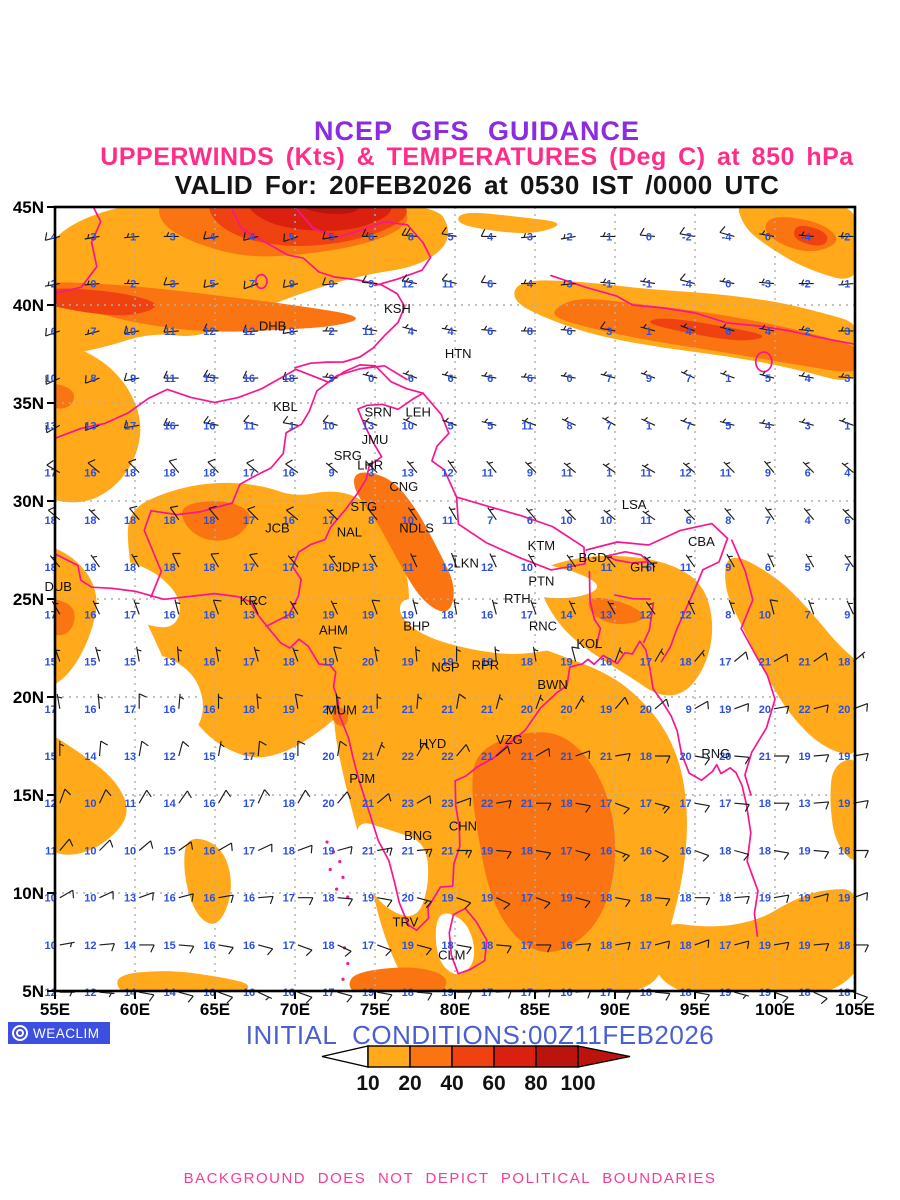 This screenshot has height=1200, width=900. What do you see at coordinates (566, 615) in the screenshot?
I see `svg-text: 14` at bounding box center [566, 615].